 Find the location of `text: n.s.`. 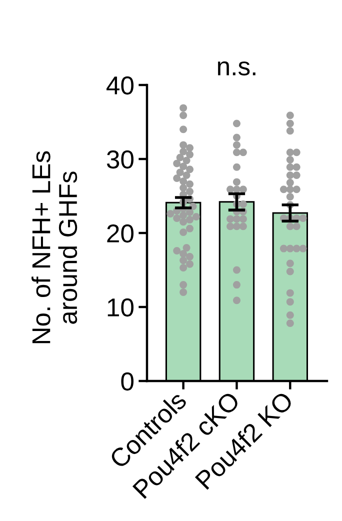

text: n.s. is located at coordinates (237, 68).